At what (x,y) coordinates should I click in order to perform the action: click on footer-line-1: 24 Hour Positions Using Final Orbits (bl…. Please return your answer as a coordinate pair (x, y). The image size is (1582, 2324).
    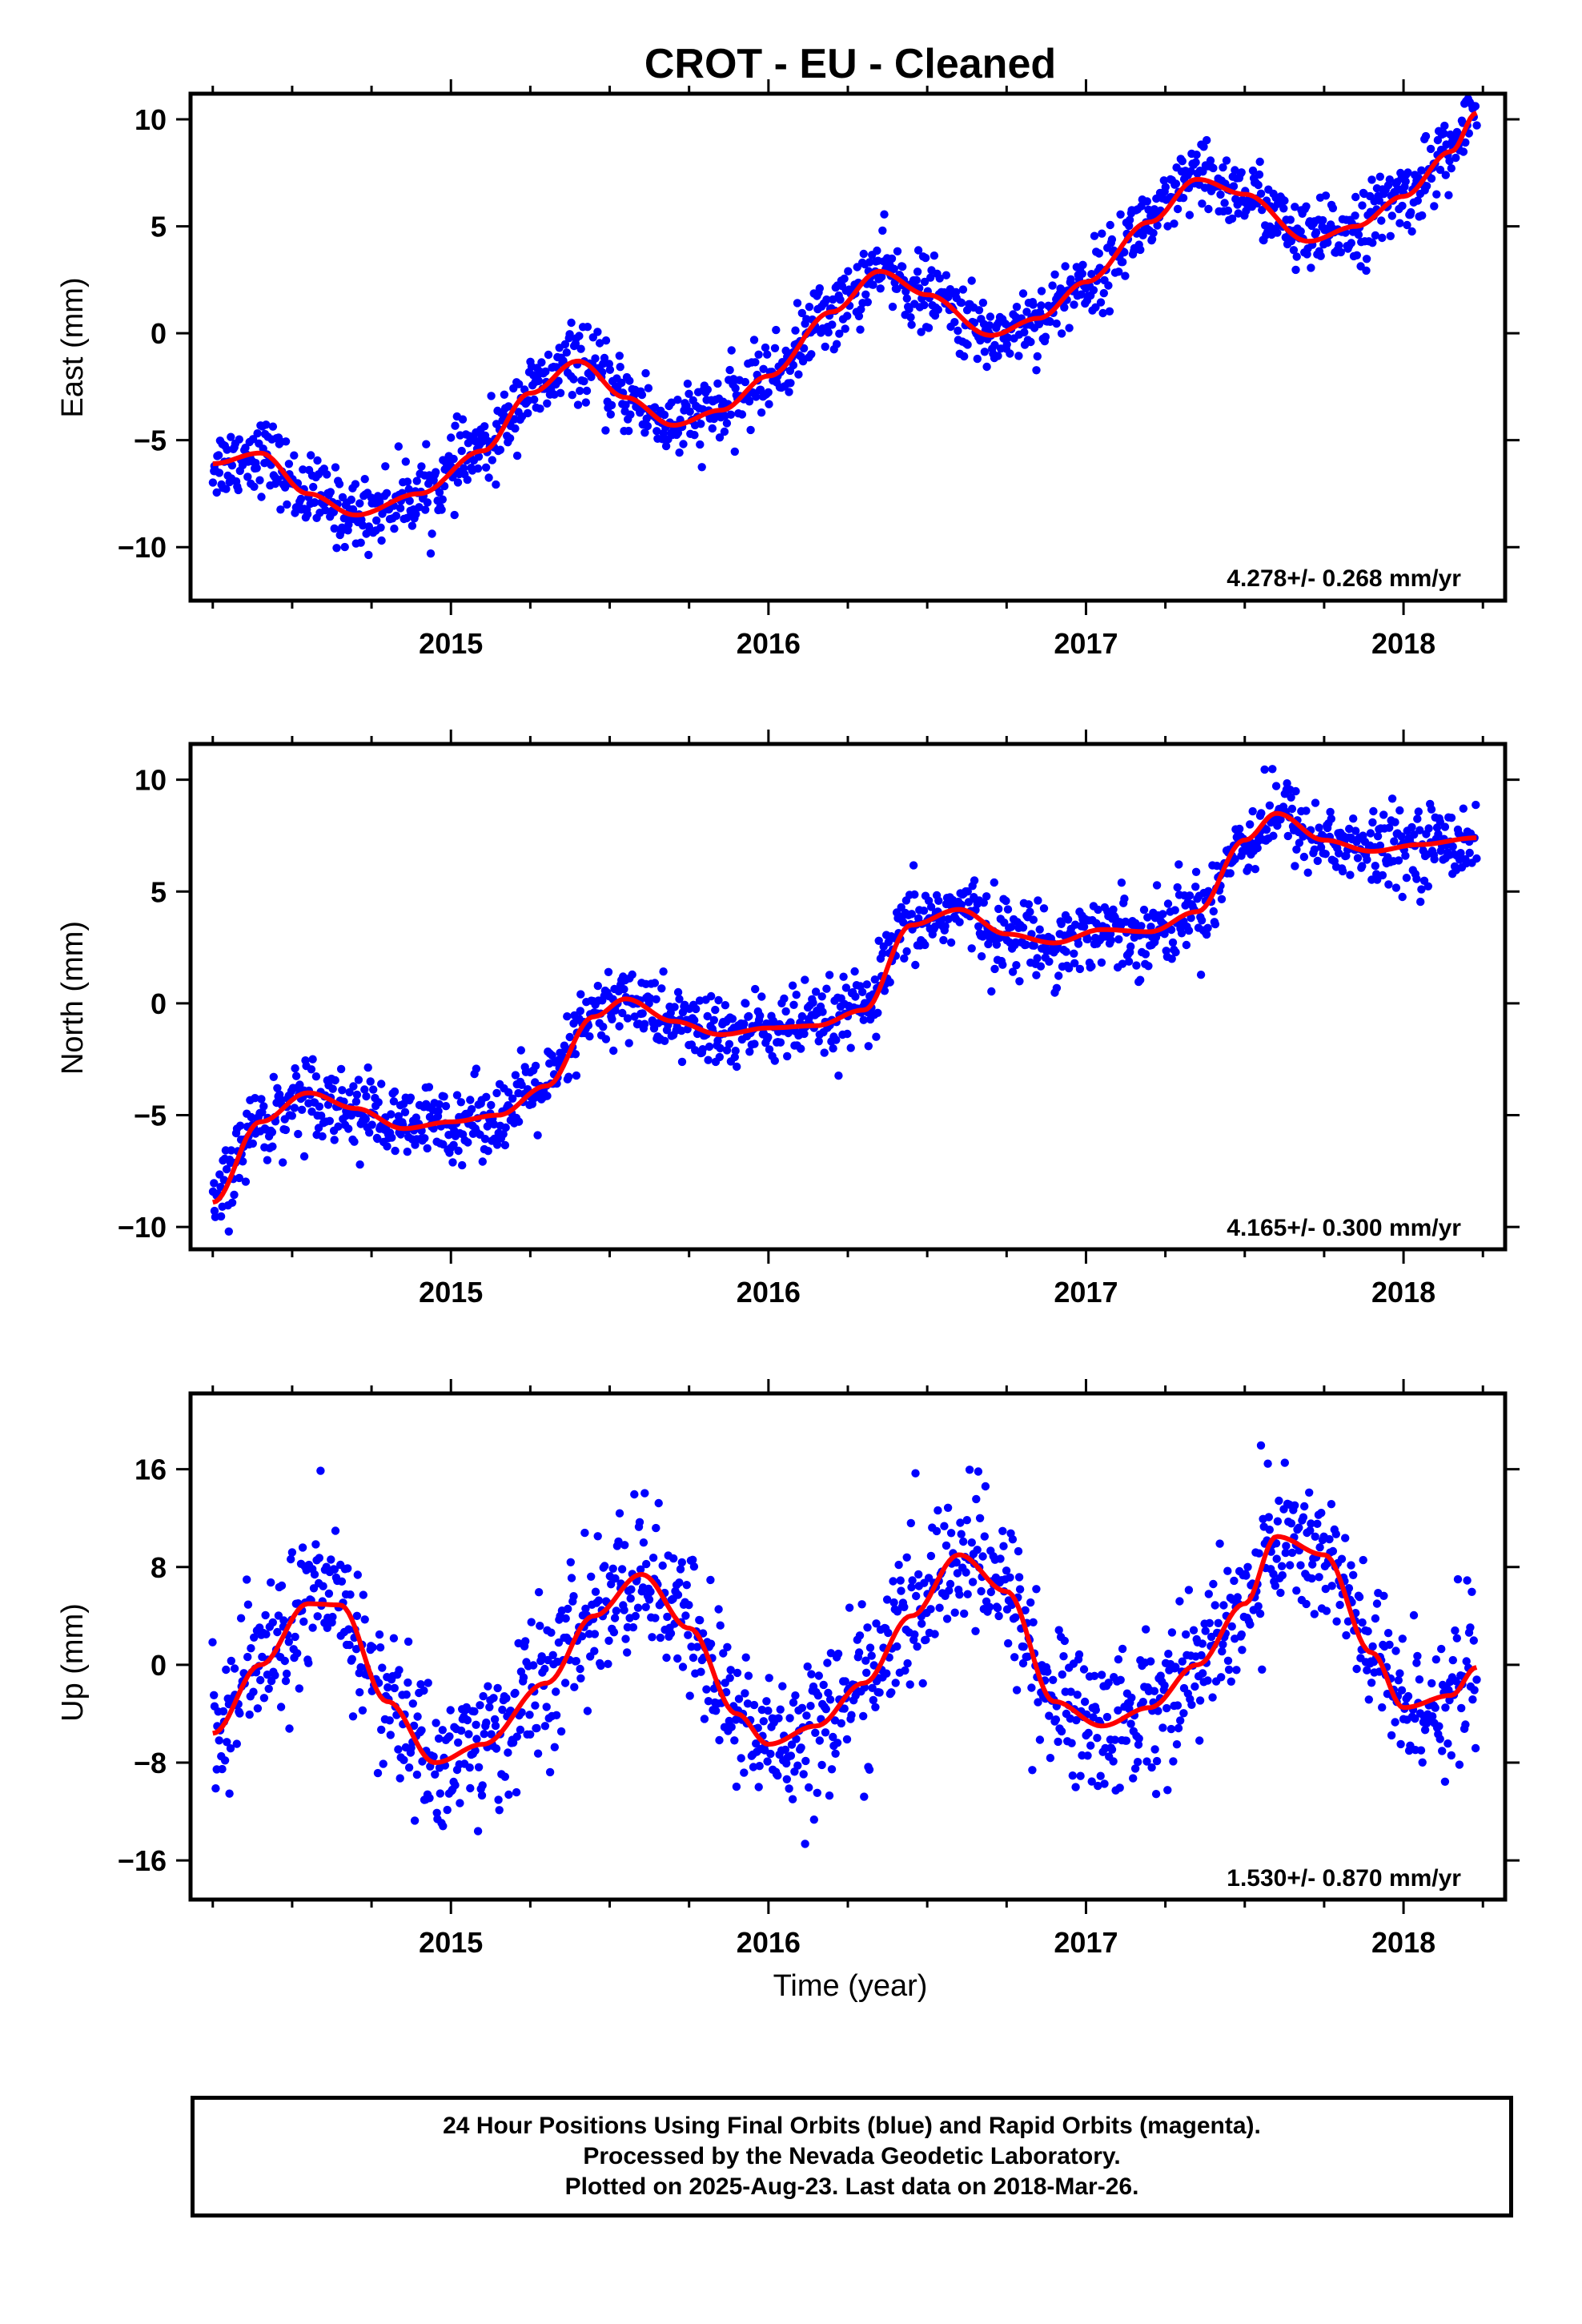
    Looking at the image, I should click on (852, 2126).